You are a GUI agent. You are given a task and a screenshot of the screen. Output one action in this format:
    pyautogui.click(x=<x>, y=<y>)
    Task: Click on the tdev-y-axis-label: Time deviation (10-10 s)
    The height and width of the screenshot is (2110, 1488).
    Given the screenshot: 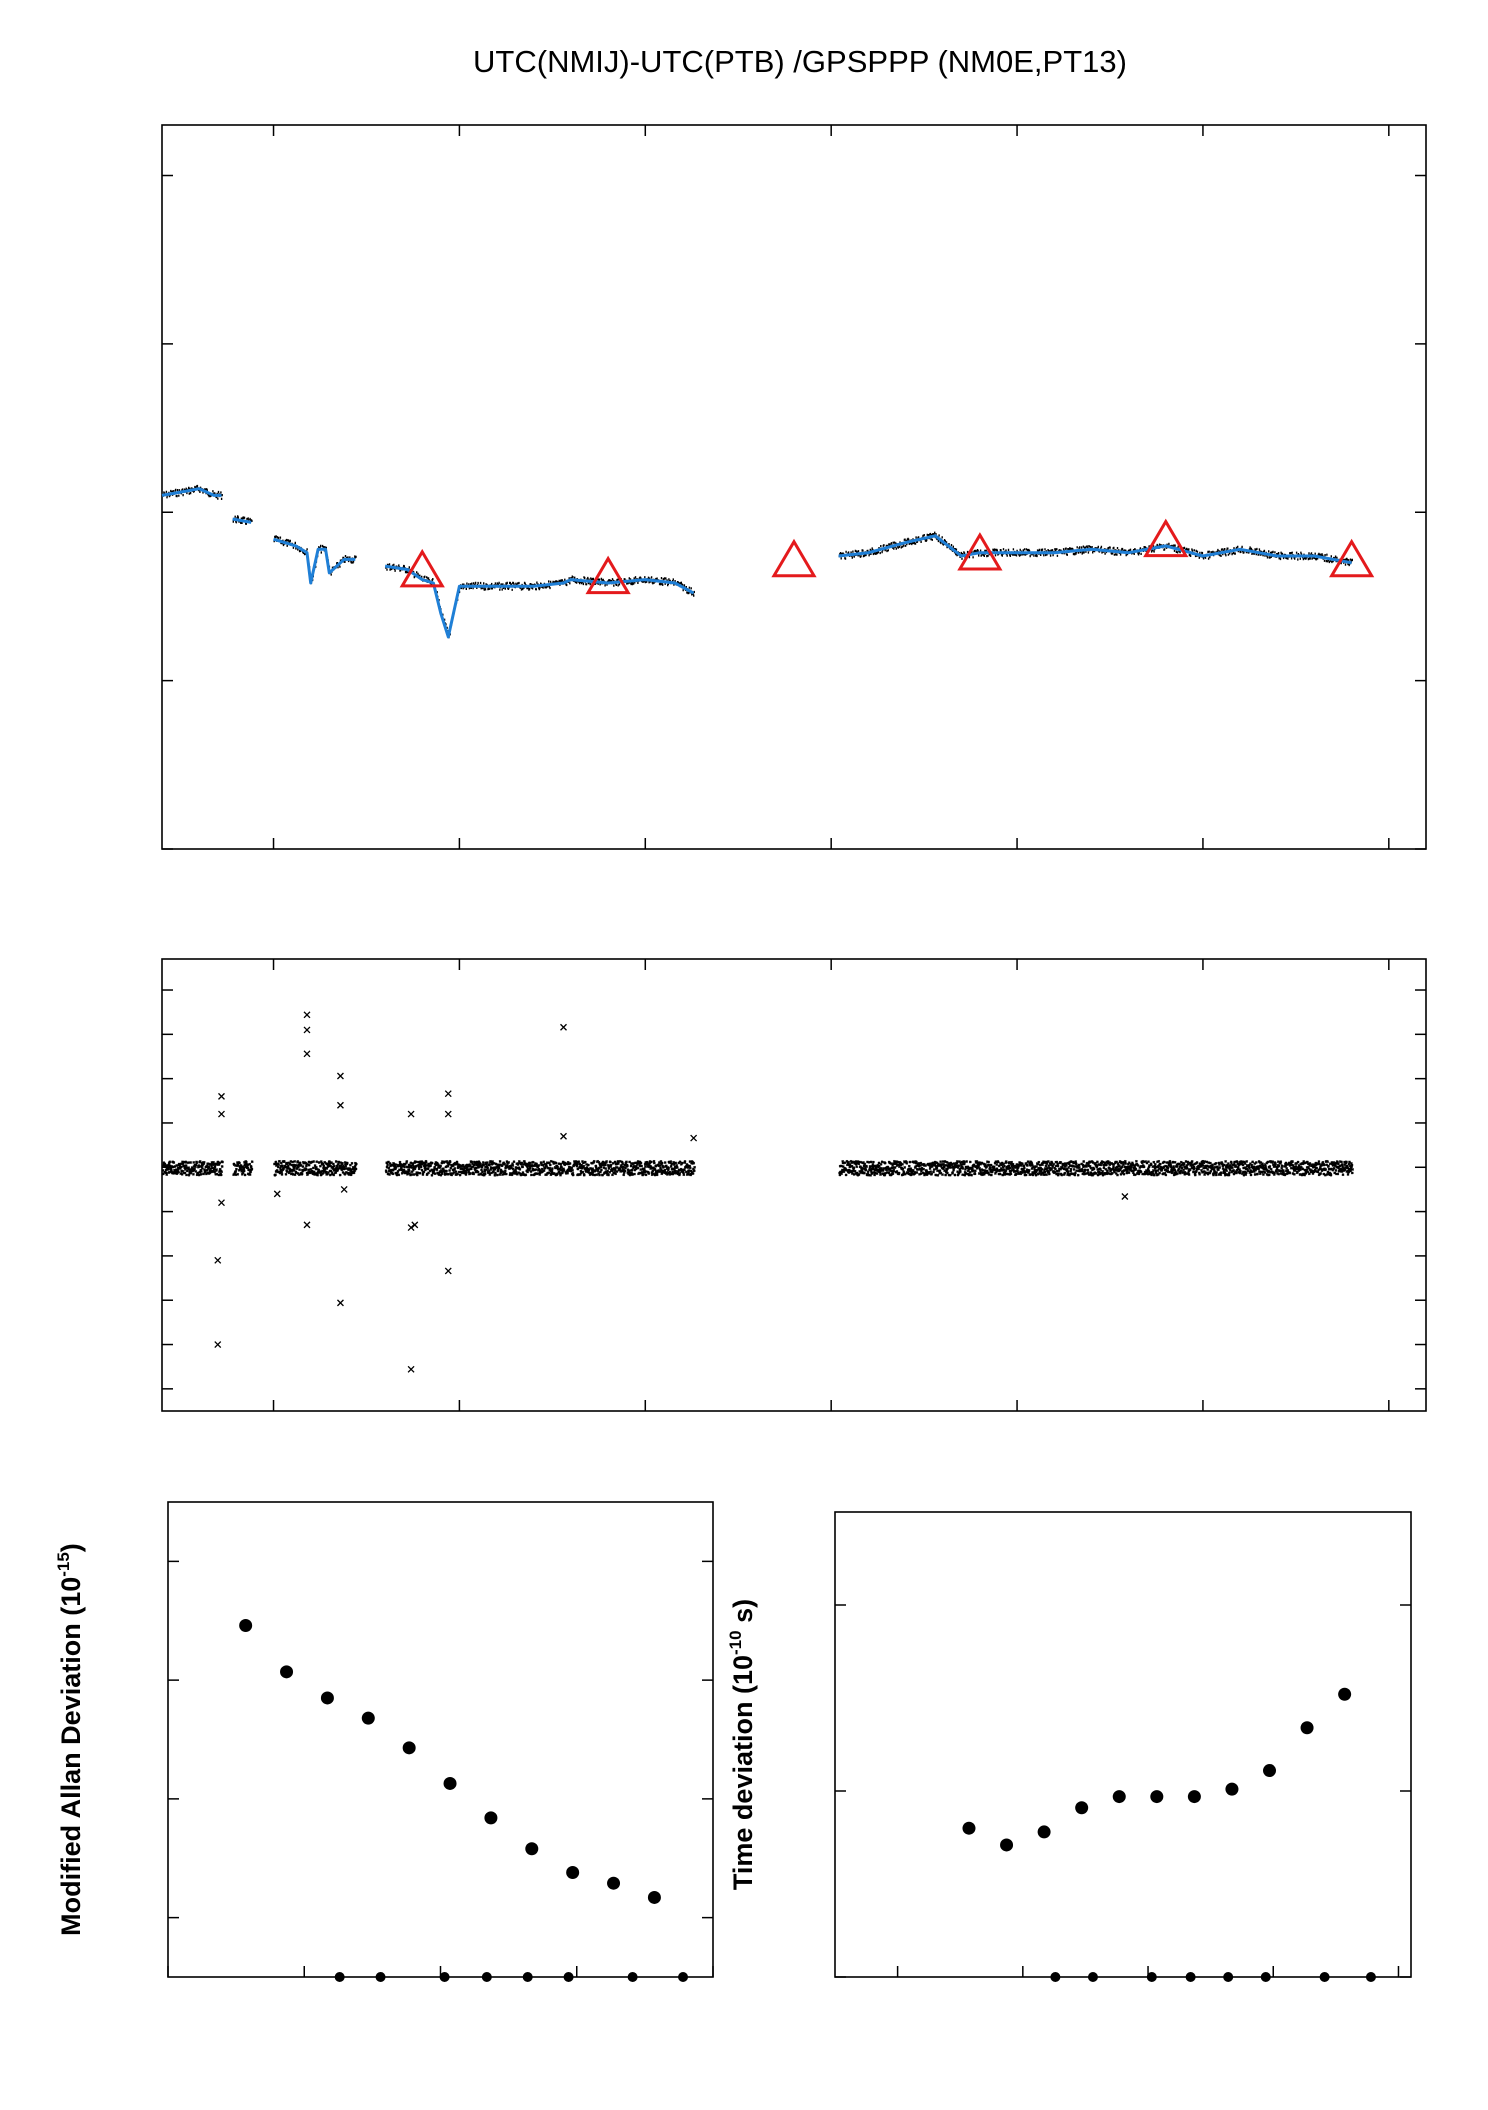 What is the action you would take?
    pyautogui.click(x=742, y=1744)
    